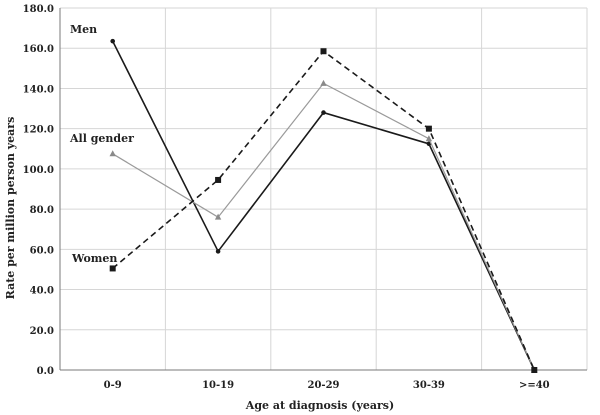 This screenshot has width=600, height=415. What do you see at coordinates (42, 291) in the screenshot?
I see `y-tick-label: 40.0` at bounding box center [42, 291].